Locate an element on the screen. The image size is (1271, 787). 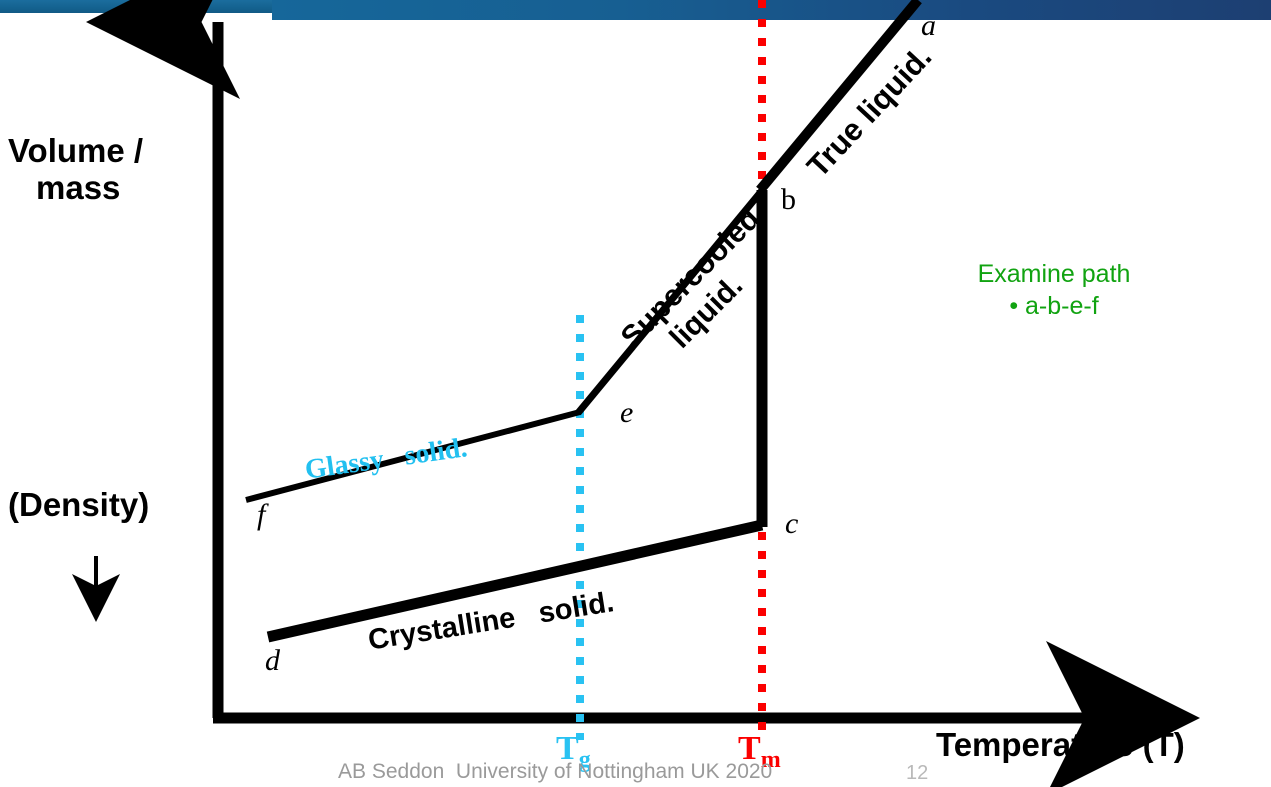
tm-main: T is located at coordinates (749, 748).